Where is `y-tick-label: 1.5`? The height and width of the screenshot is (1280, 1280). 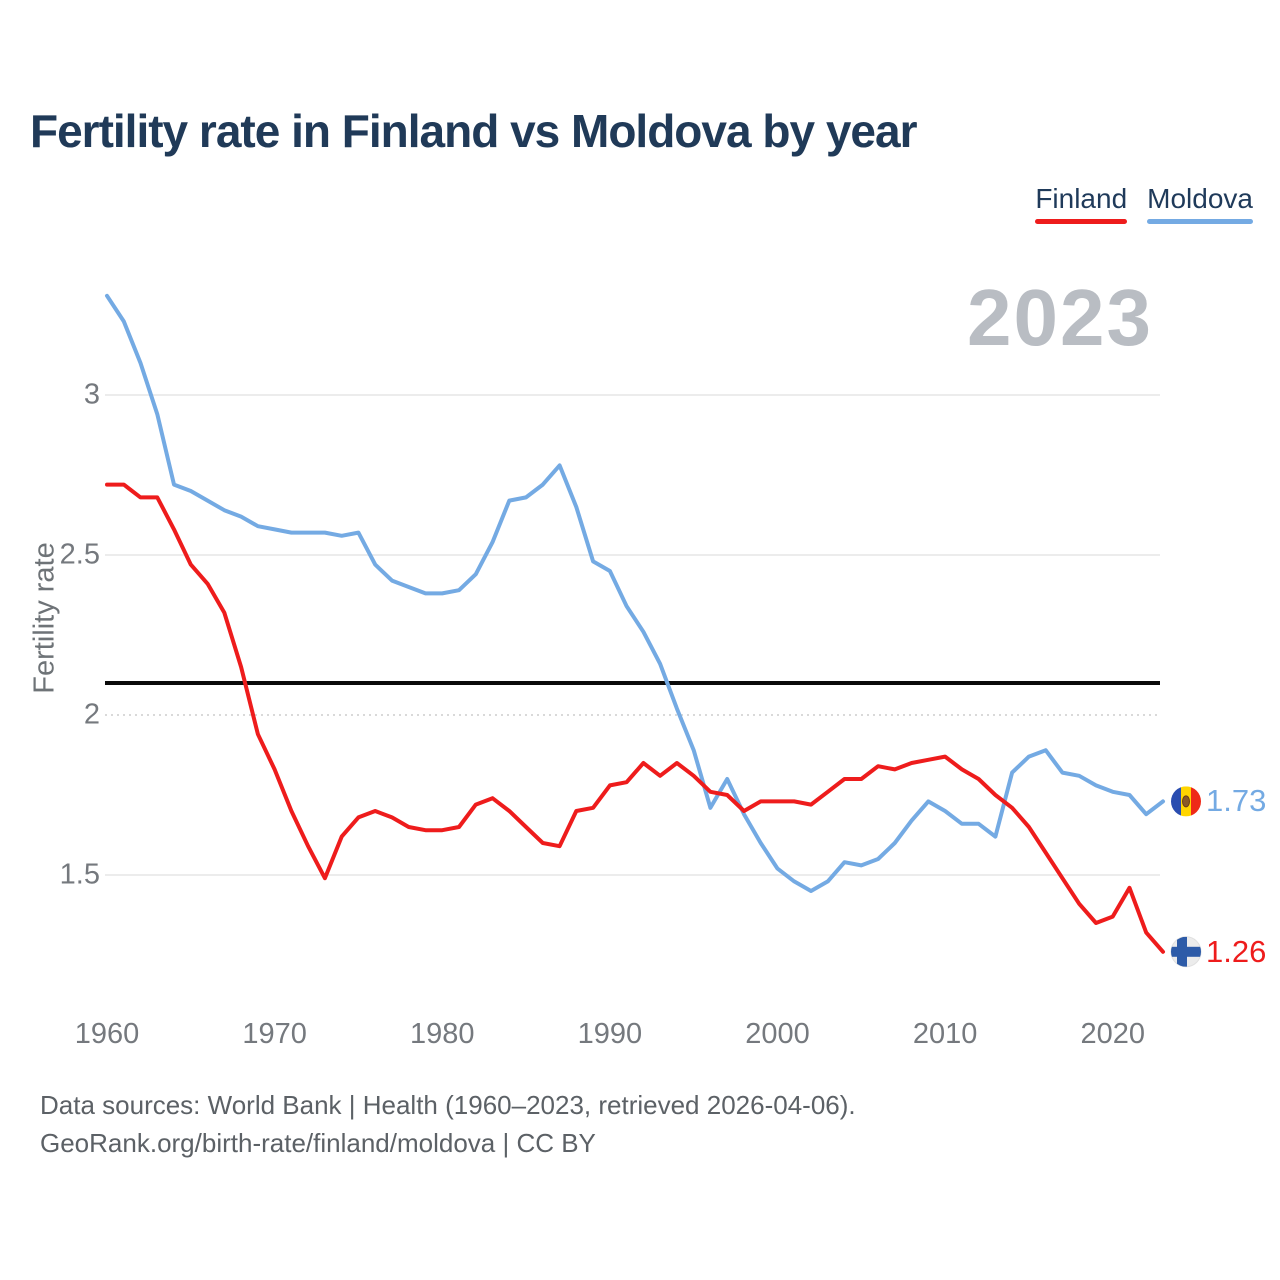 y-tick-label: 1.5 is located at coordinates (79, 874).